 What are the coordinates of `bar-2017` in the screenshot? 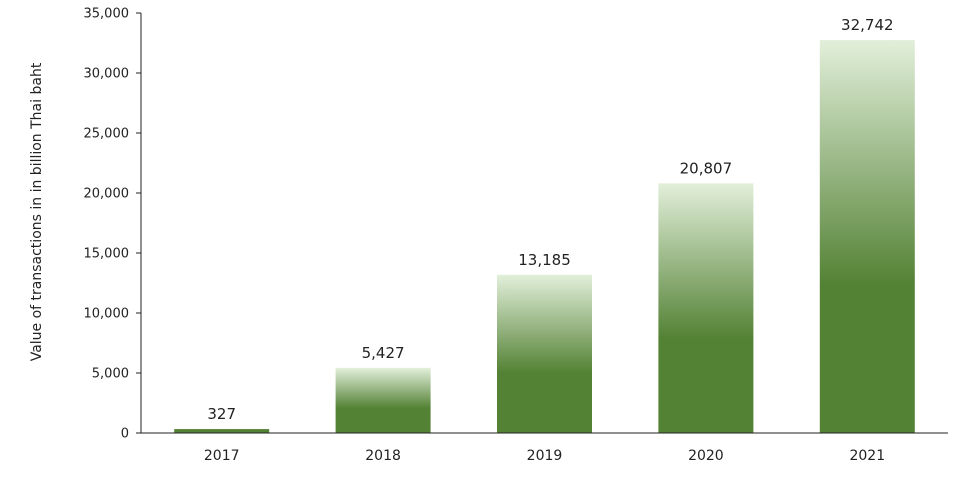 It's located at (222, 431).